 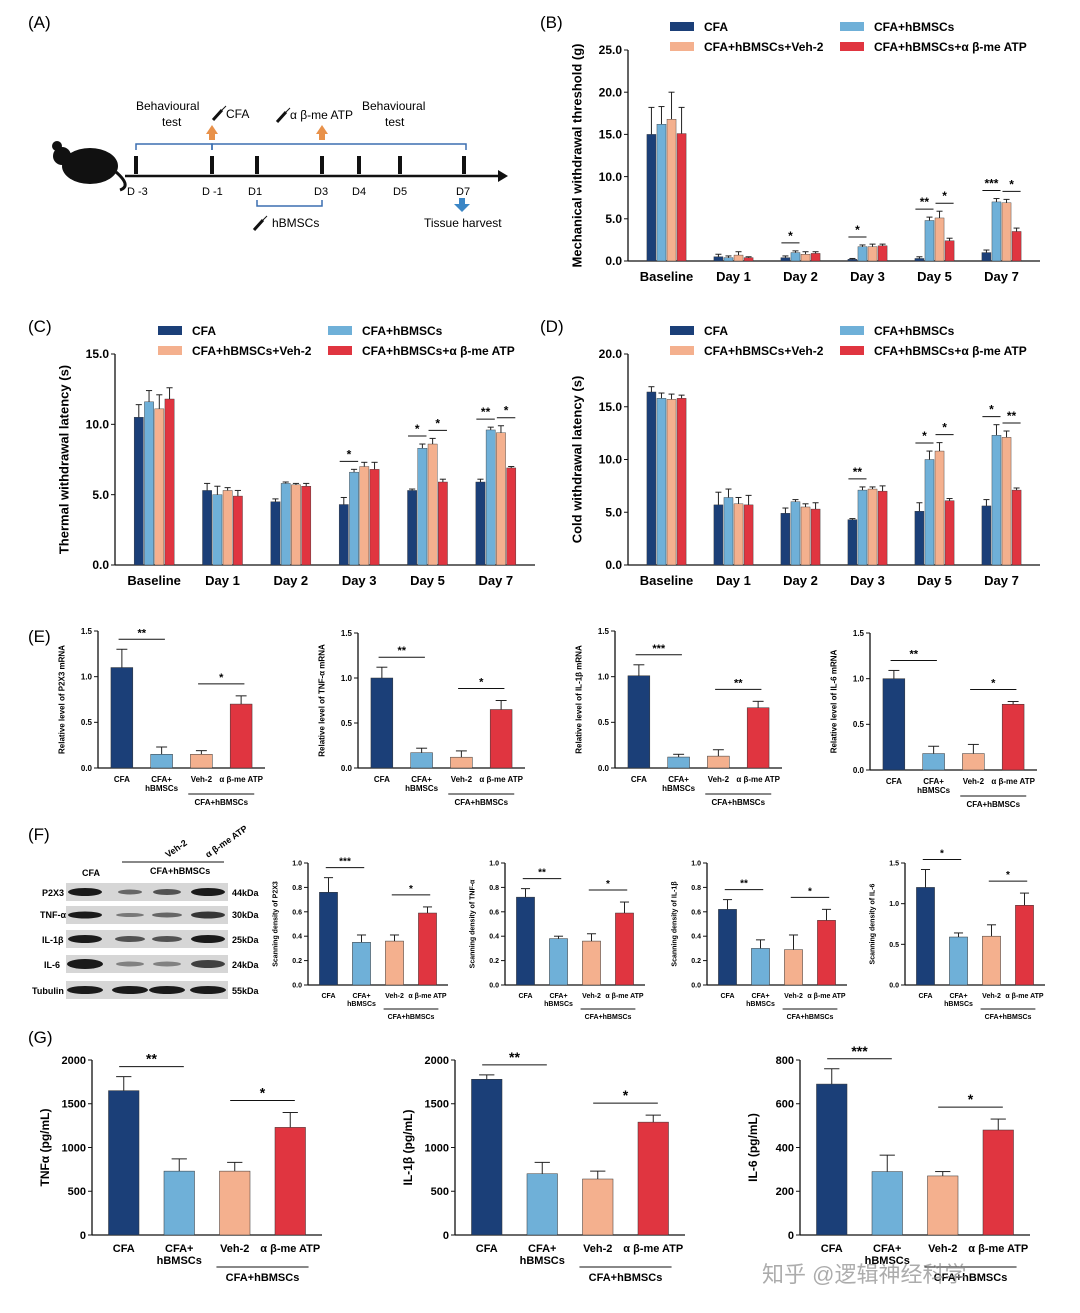 What do you see at coordinates (74, 1105) in the screenshot?
I see `y-tick-label: 1500` at bounding box center [74, 1105].